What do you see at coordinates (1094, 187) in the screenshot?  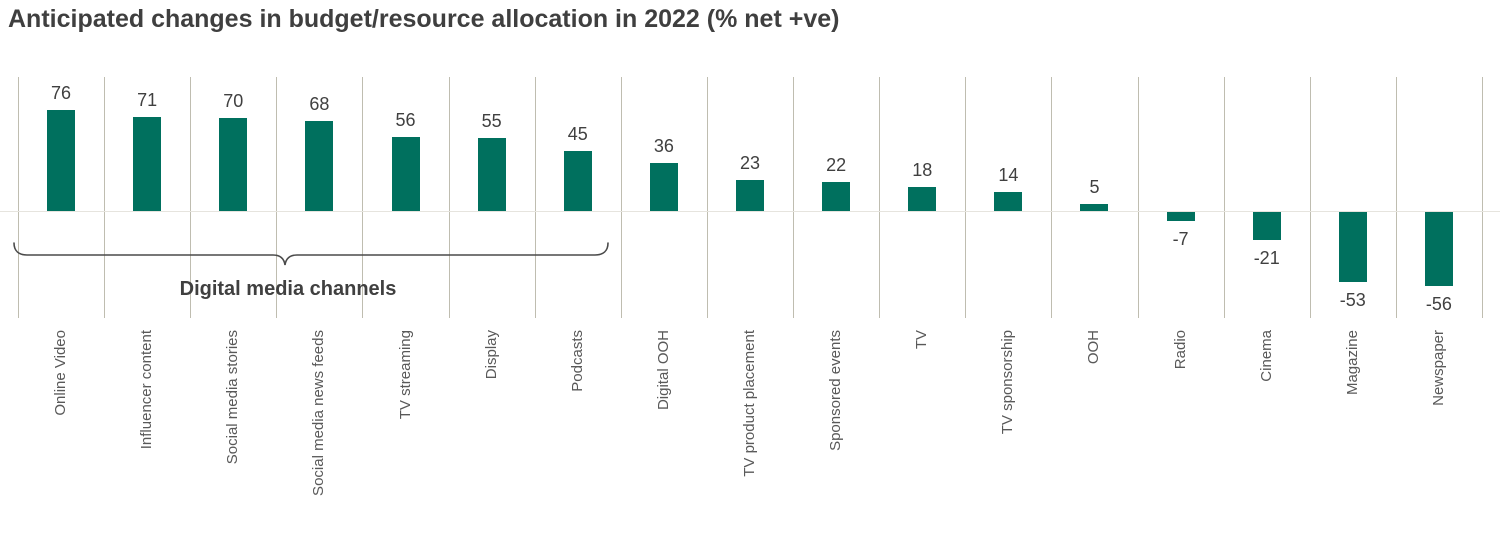 I see `bar-value-label: 5` at bounding box center [1094, 187].